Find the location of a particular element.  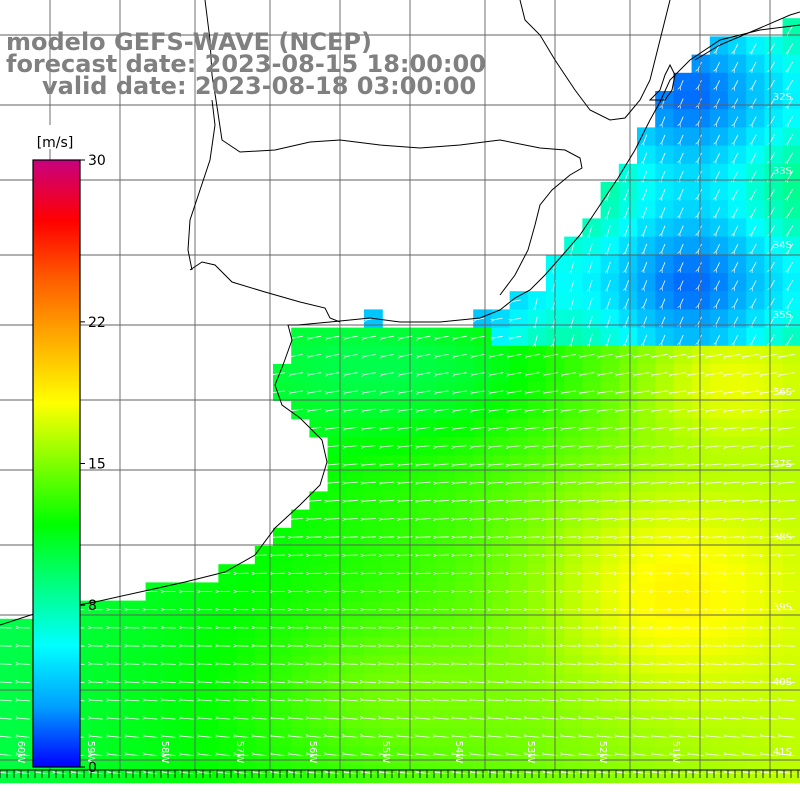

latitude-label: 41S is located at coordinates (782, 752).